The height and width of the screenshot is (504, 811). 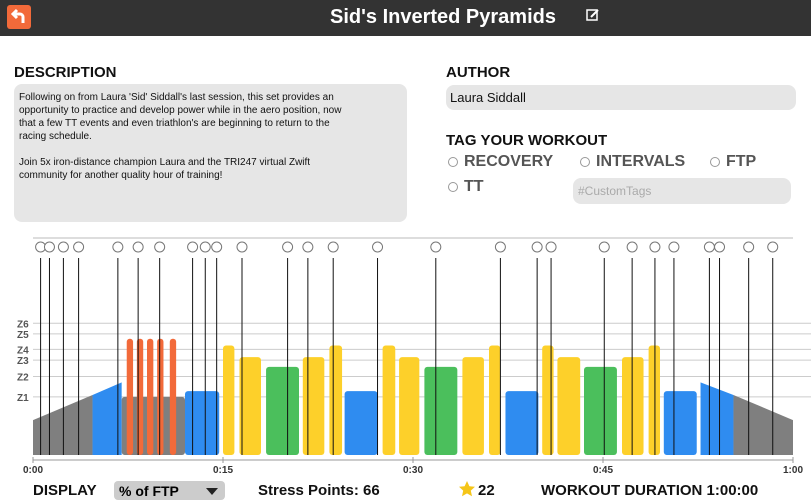 I want to click on x-tick-label: 0:45, so click(x=603, y=470).